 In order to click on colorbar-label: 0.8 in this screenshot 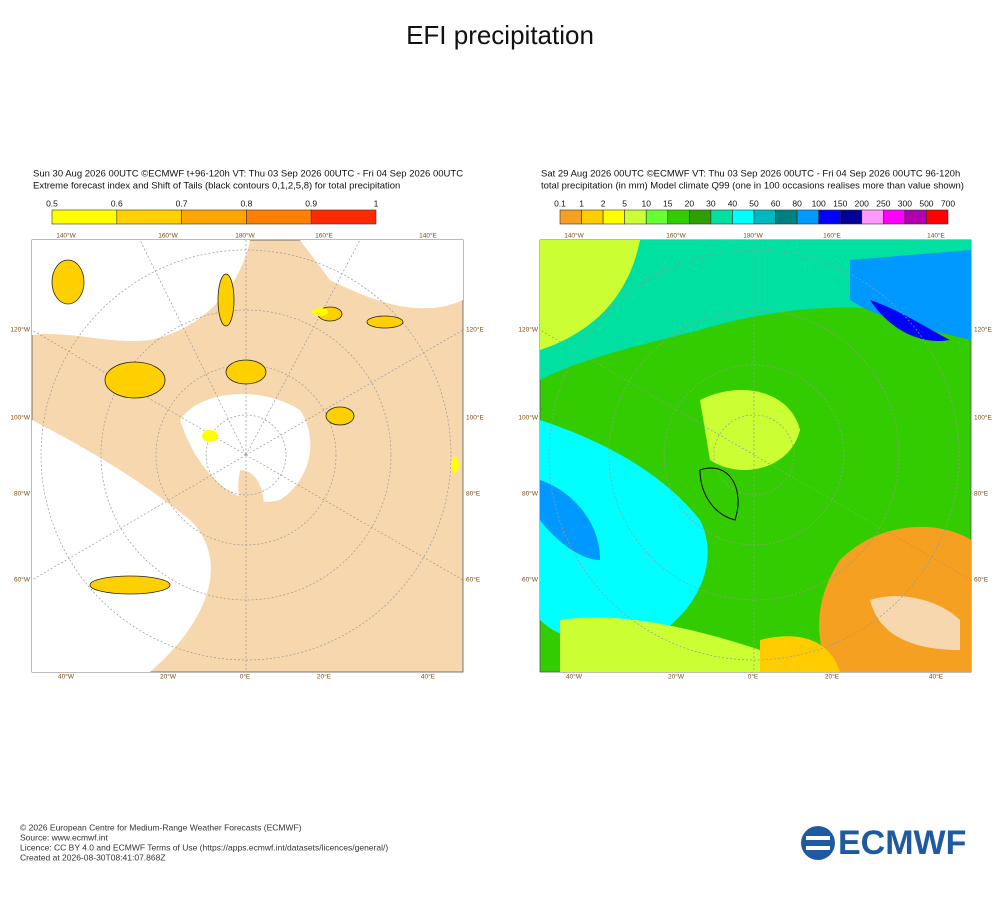, I will do `click(246, 203)`.